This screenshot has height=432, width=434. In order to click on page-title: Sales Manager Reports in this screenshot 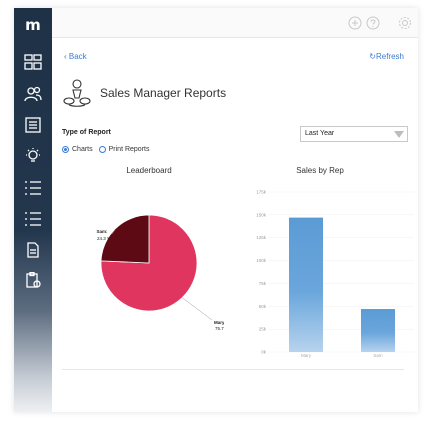, I will do `click(163, 93)`.